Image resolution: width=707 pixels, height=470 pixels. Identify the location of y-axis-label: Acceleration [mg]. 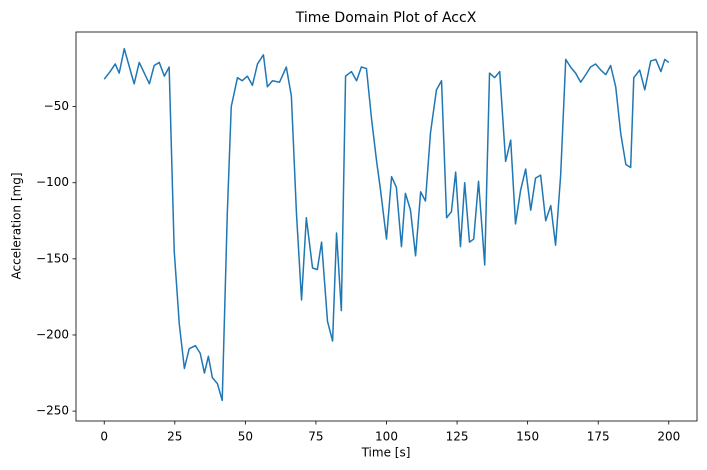
(17, 225).